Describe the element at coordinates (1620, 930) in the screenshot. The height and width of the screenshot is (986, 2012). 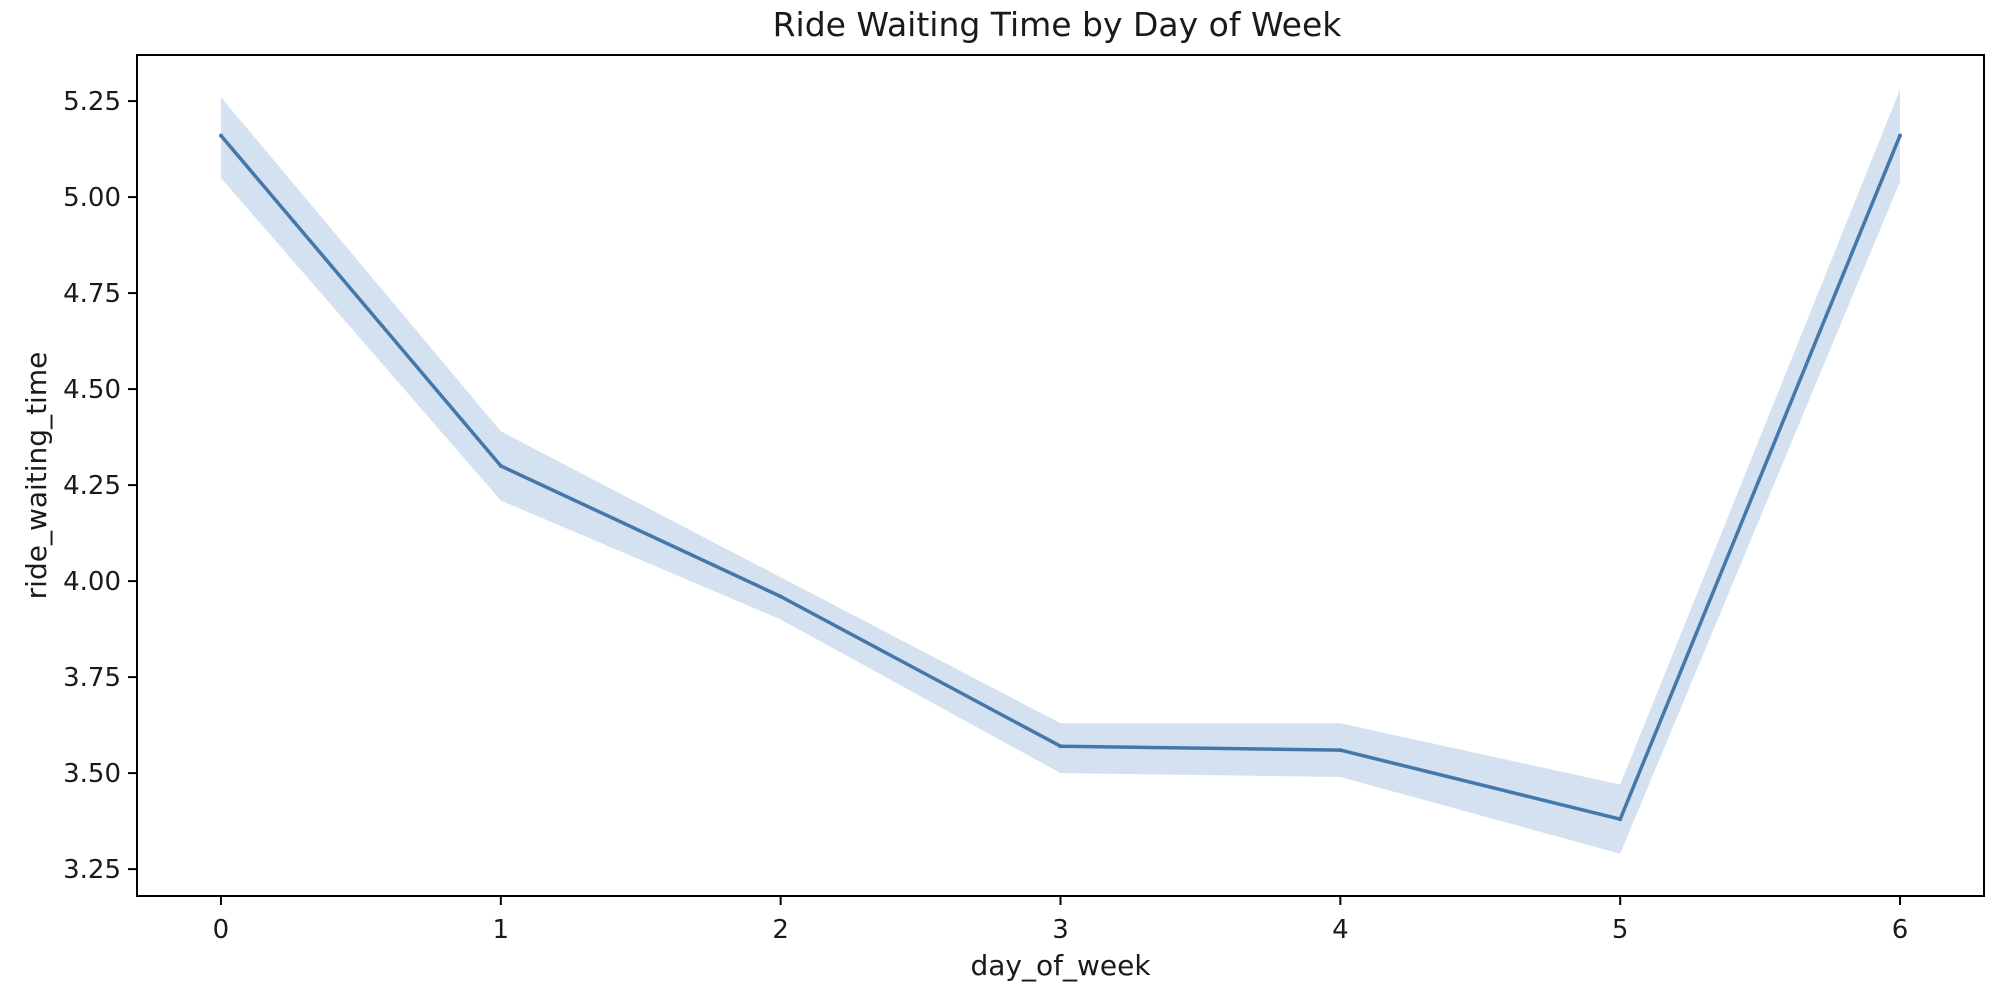
I see `x-tick-label-5: 5` at that location.